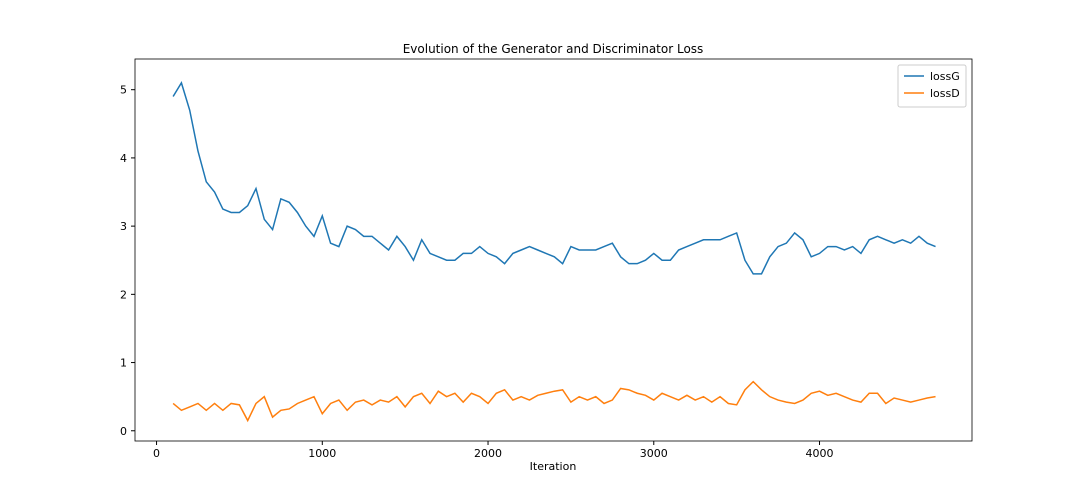 Image resolution: width=1080 pixels, height=504 pixels. What do you see at coordinates (654, 453) in the screenshot?
I see `x-tick-label: 3000` at bounding box center [654, 453].